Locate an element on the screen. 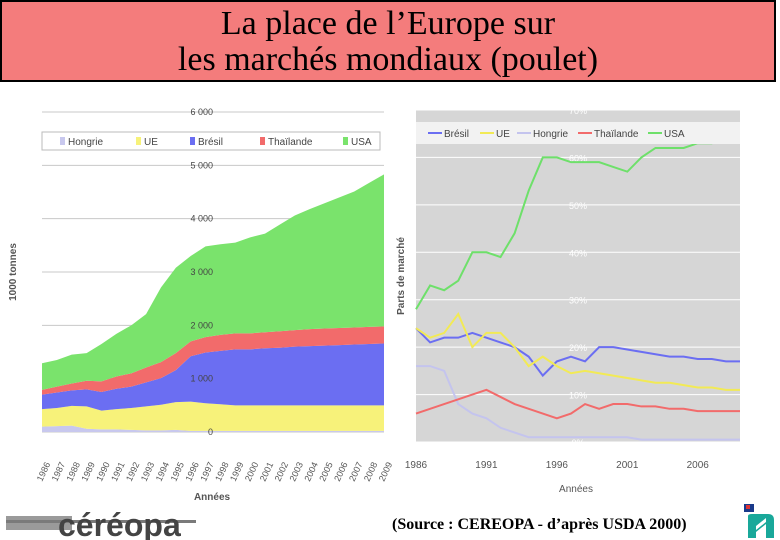 This screenshot has width=780, height=540. chart1-area-bresil is located at coordinates (213, 377).